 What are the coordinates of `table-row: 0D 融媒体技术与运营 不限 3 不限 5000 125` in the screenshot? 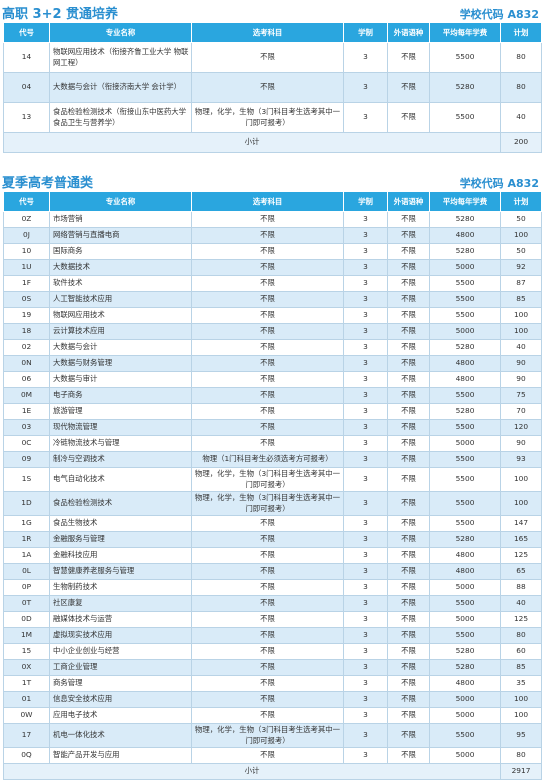 It's located at (272, 619).